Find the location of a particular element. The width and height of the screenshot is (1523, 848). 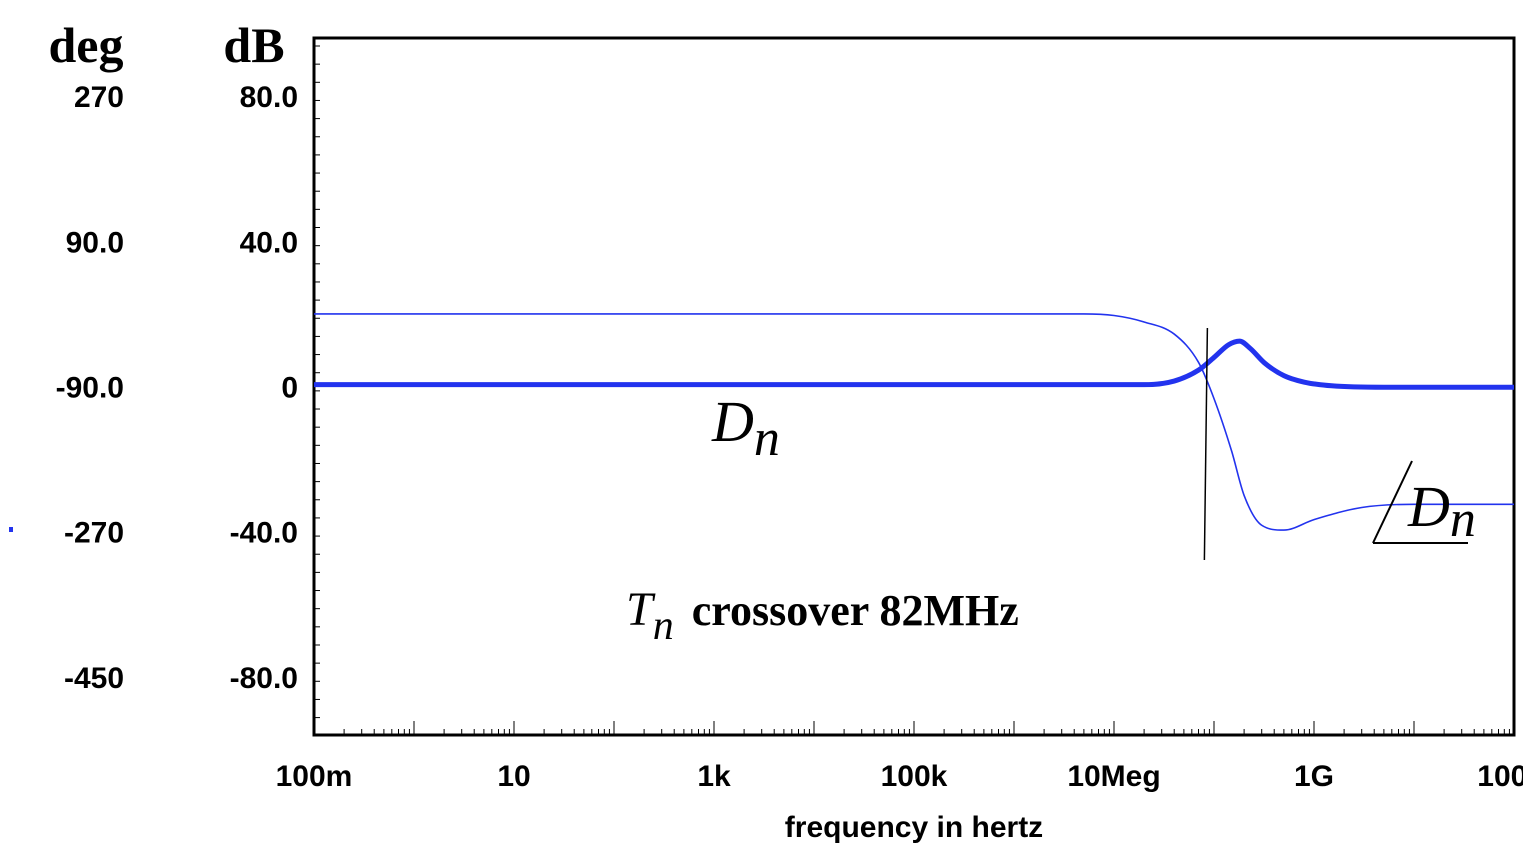

legend-marker is located at coordinates (11, 529).